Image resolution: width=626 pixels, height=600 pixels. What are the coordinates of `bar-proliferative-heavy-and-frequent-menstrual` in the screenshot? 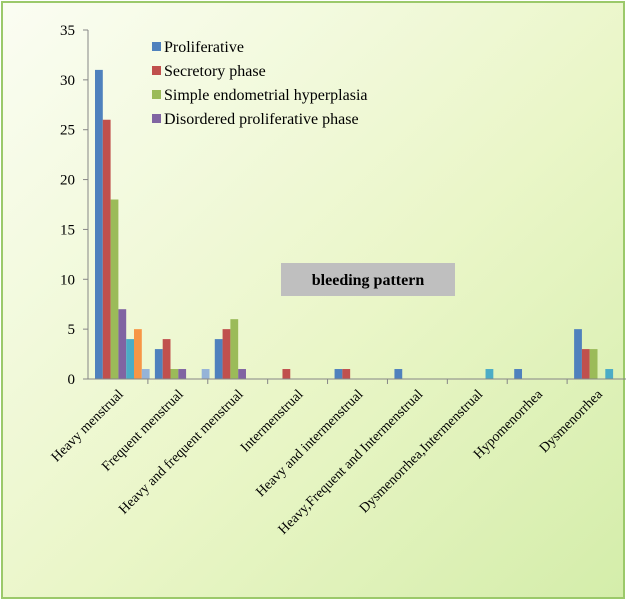 It's located at (218, 359).